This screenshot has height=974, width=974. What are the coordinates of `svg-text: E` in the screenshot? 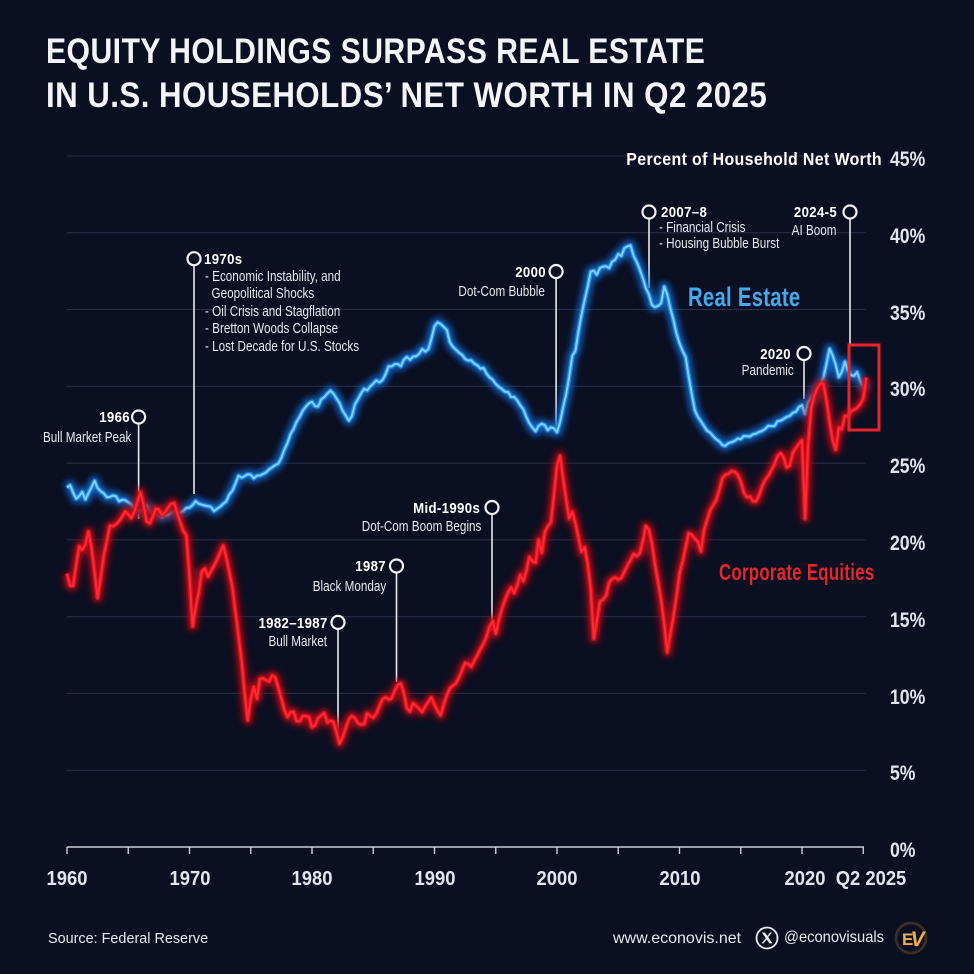 It's located at (907, 939).